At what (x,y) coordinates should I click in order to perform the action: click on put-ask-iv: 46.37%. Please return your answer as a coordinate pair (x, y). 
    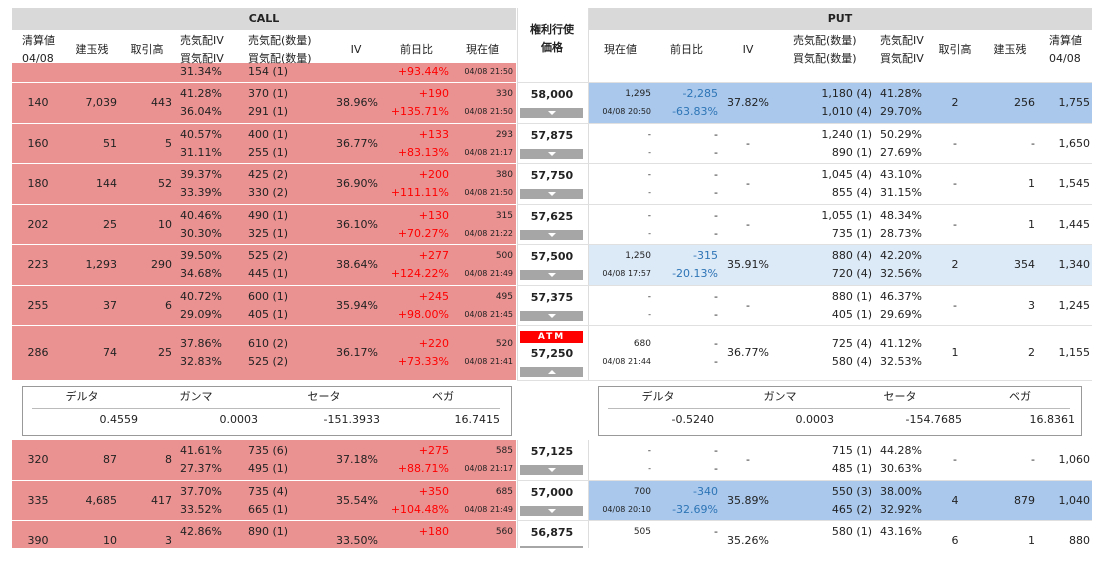
    Looking at the image, I should click on (901, 296).